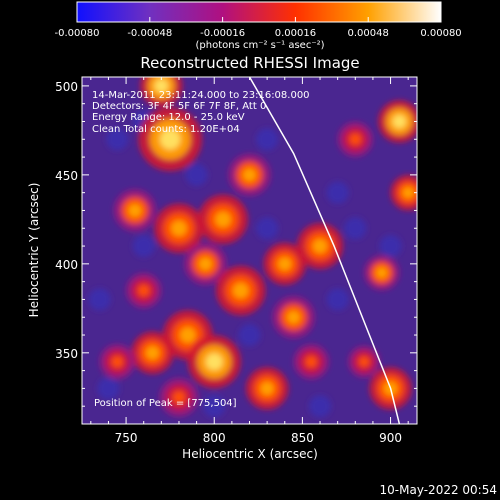  I want to click on colorbar-tick-label: 0.00016, so click(295, 33).